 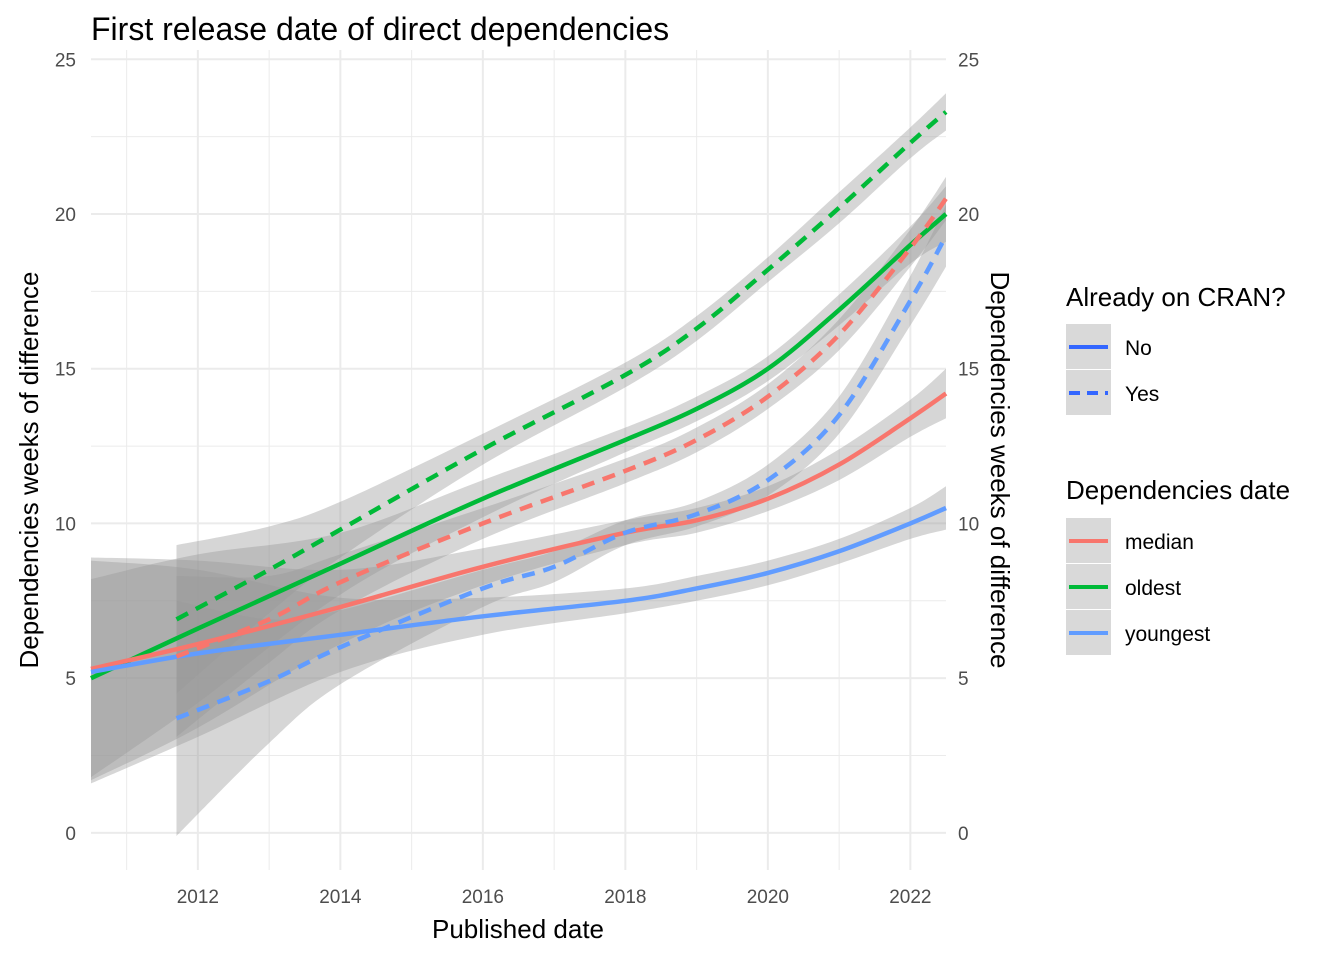 What do you see at coordinates (968, 447) in the screenshot?
I see `y-tick-labels-right: 0 5 10 15 20 25` at bounding box center [968, 447].